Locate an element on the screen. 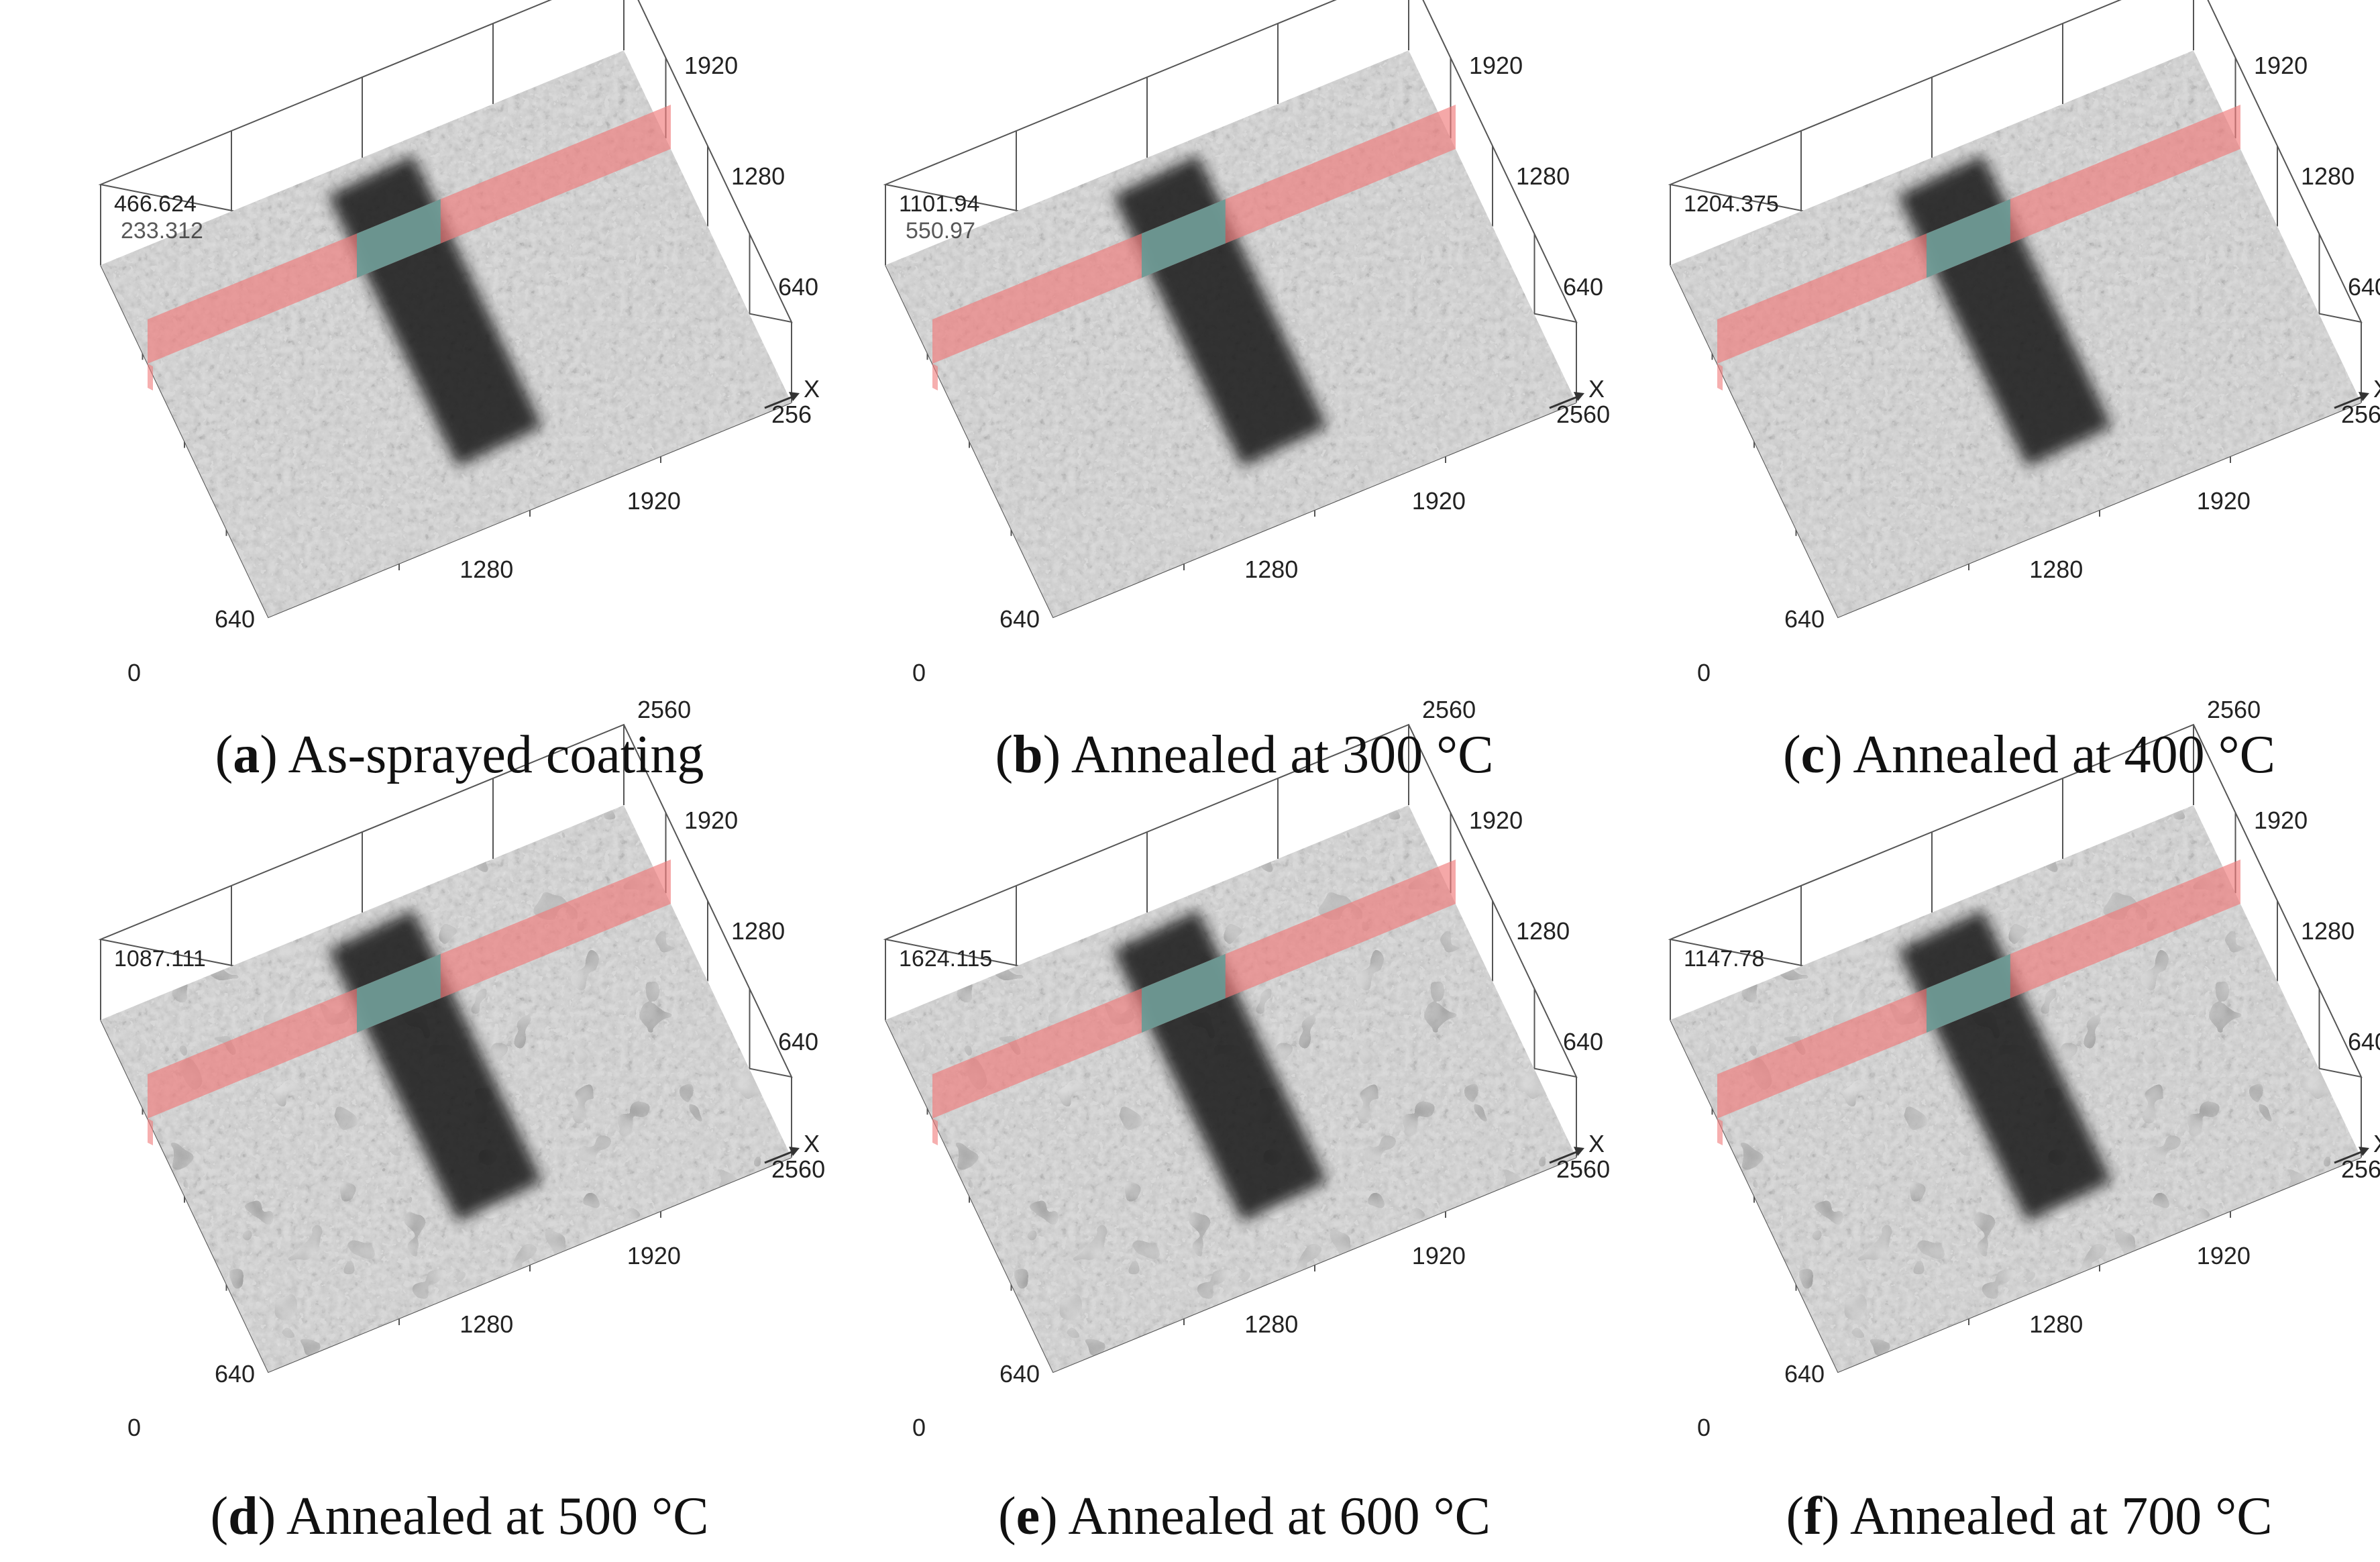  panel-caption: (a) As-sprayed coating is located at coordinates (459, 754).